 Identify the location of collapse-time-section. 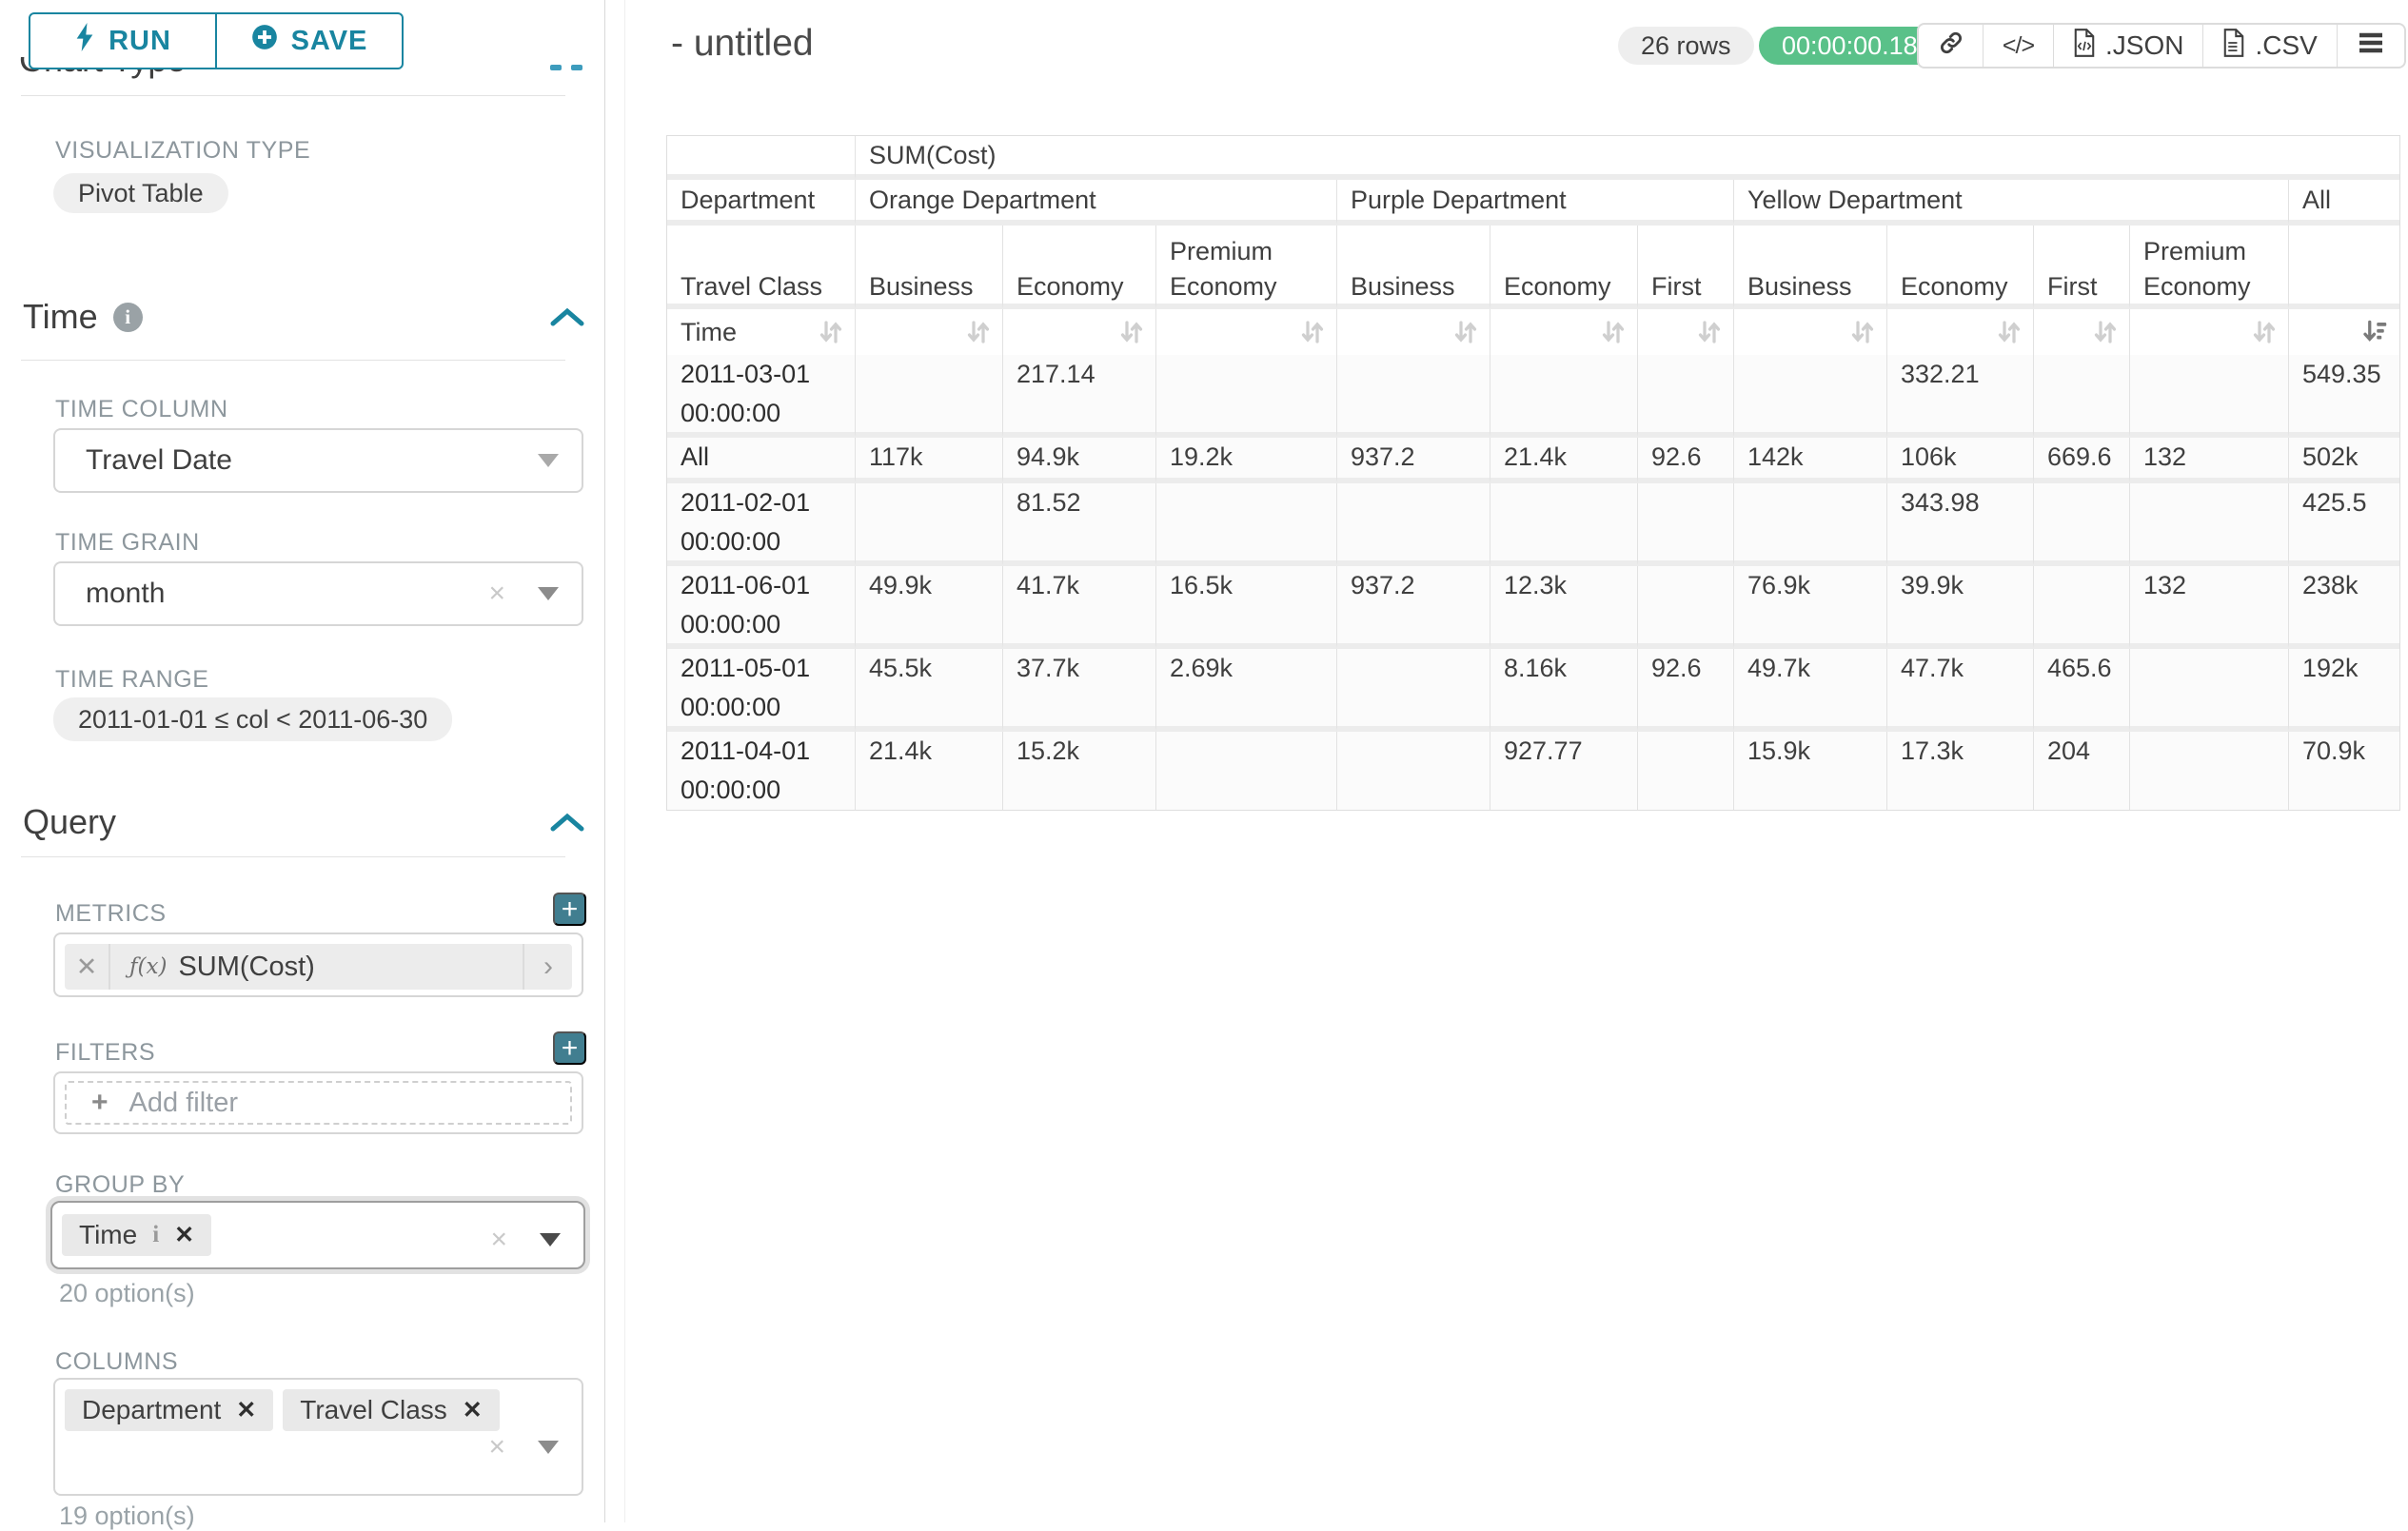
(567, 316).